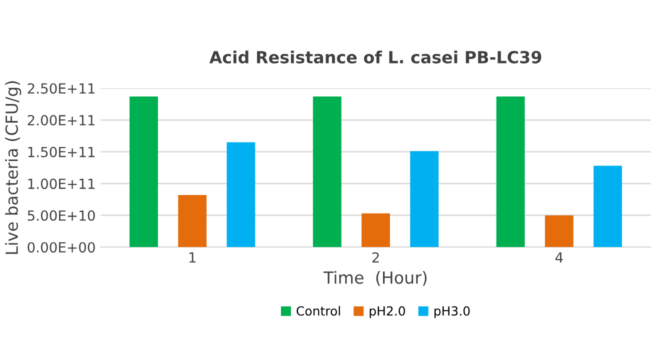 Image resolution: width=671 pixels, height=353 pixels. I want to click on x-axis-title: Time (Hour), so click(375, 278).